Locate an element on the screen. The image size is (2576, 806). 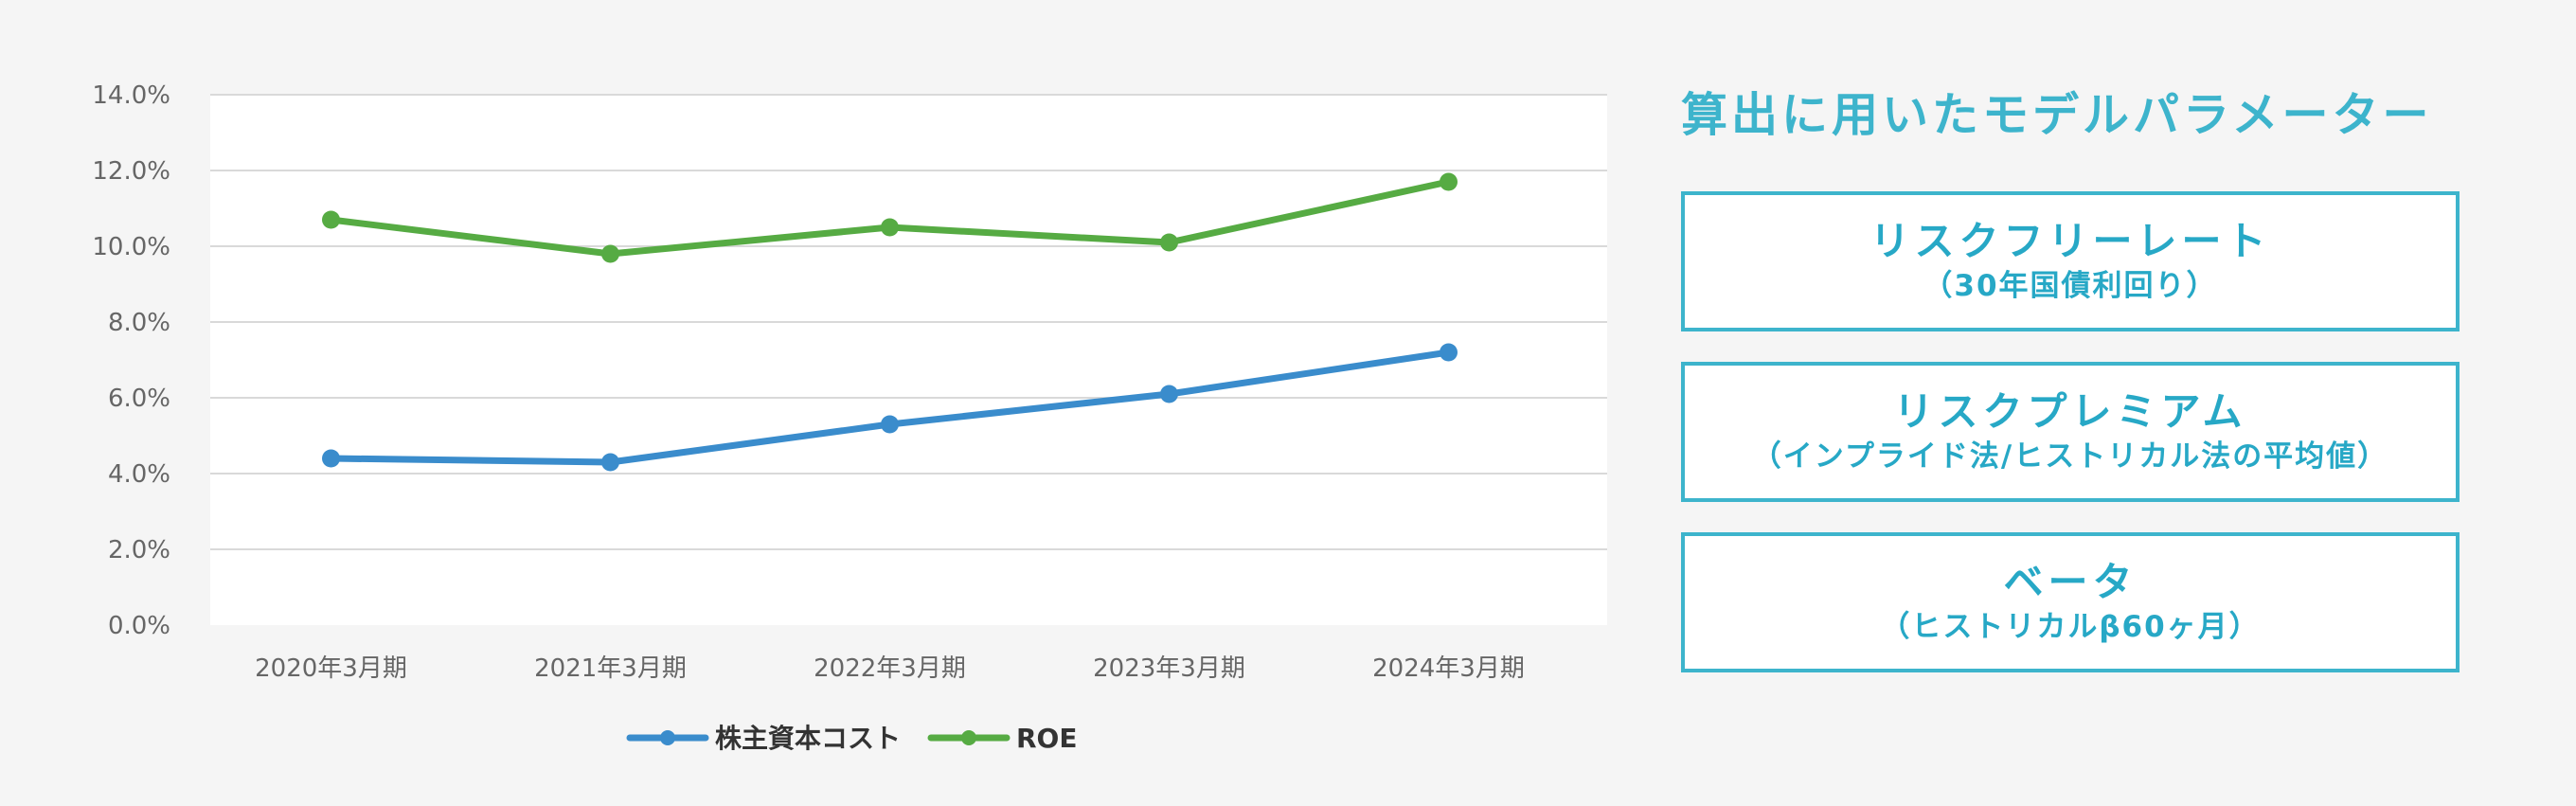
legend: 株主資本コスト ROE is located at coordinates (852, 738).